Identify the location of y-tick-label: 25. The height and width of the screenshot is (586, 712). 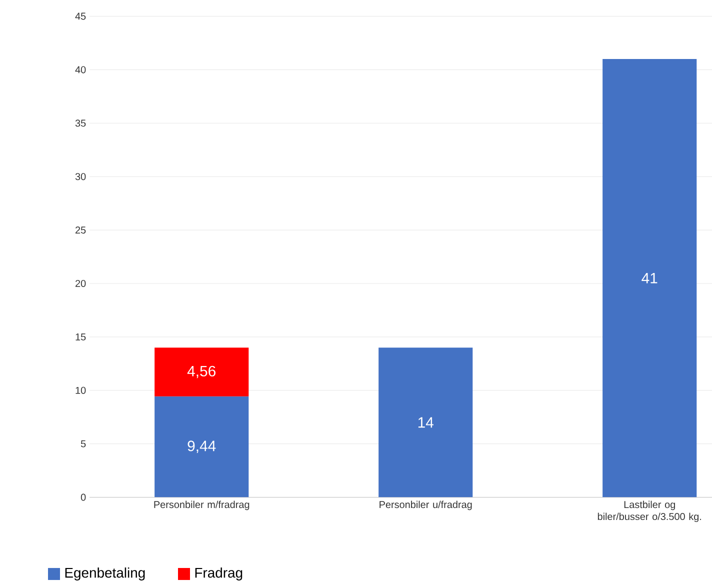
(81, 230).